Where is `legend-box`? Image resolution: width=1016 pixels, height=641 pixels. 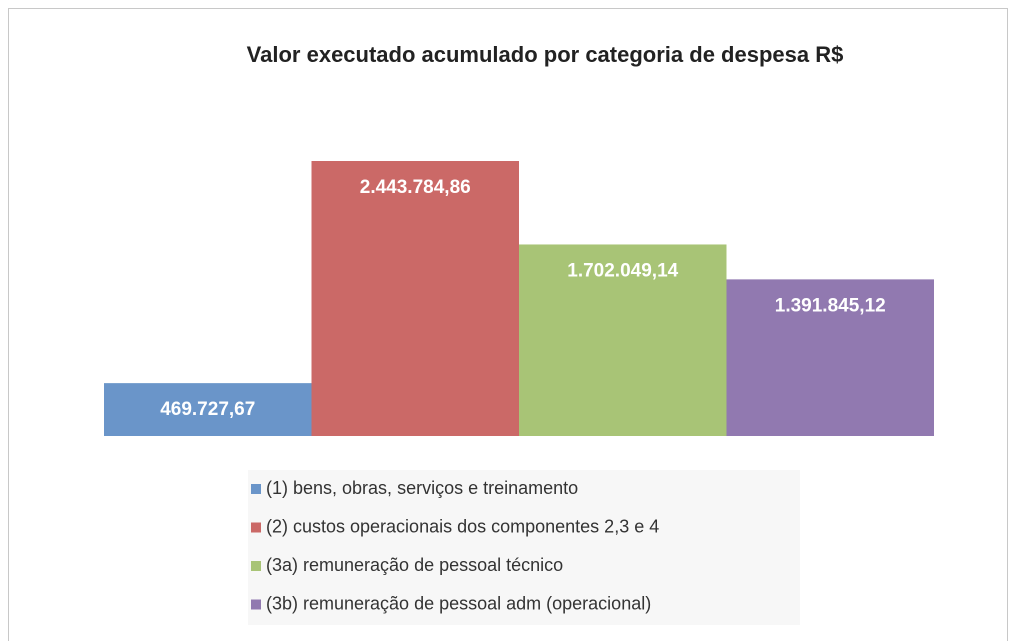 legend-box is located at coordinates (524, 547).